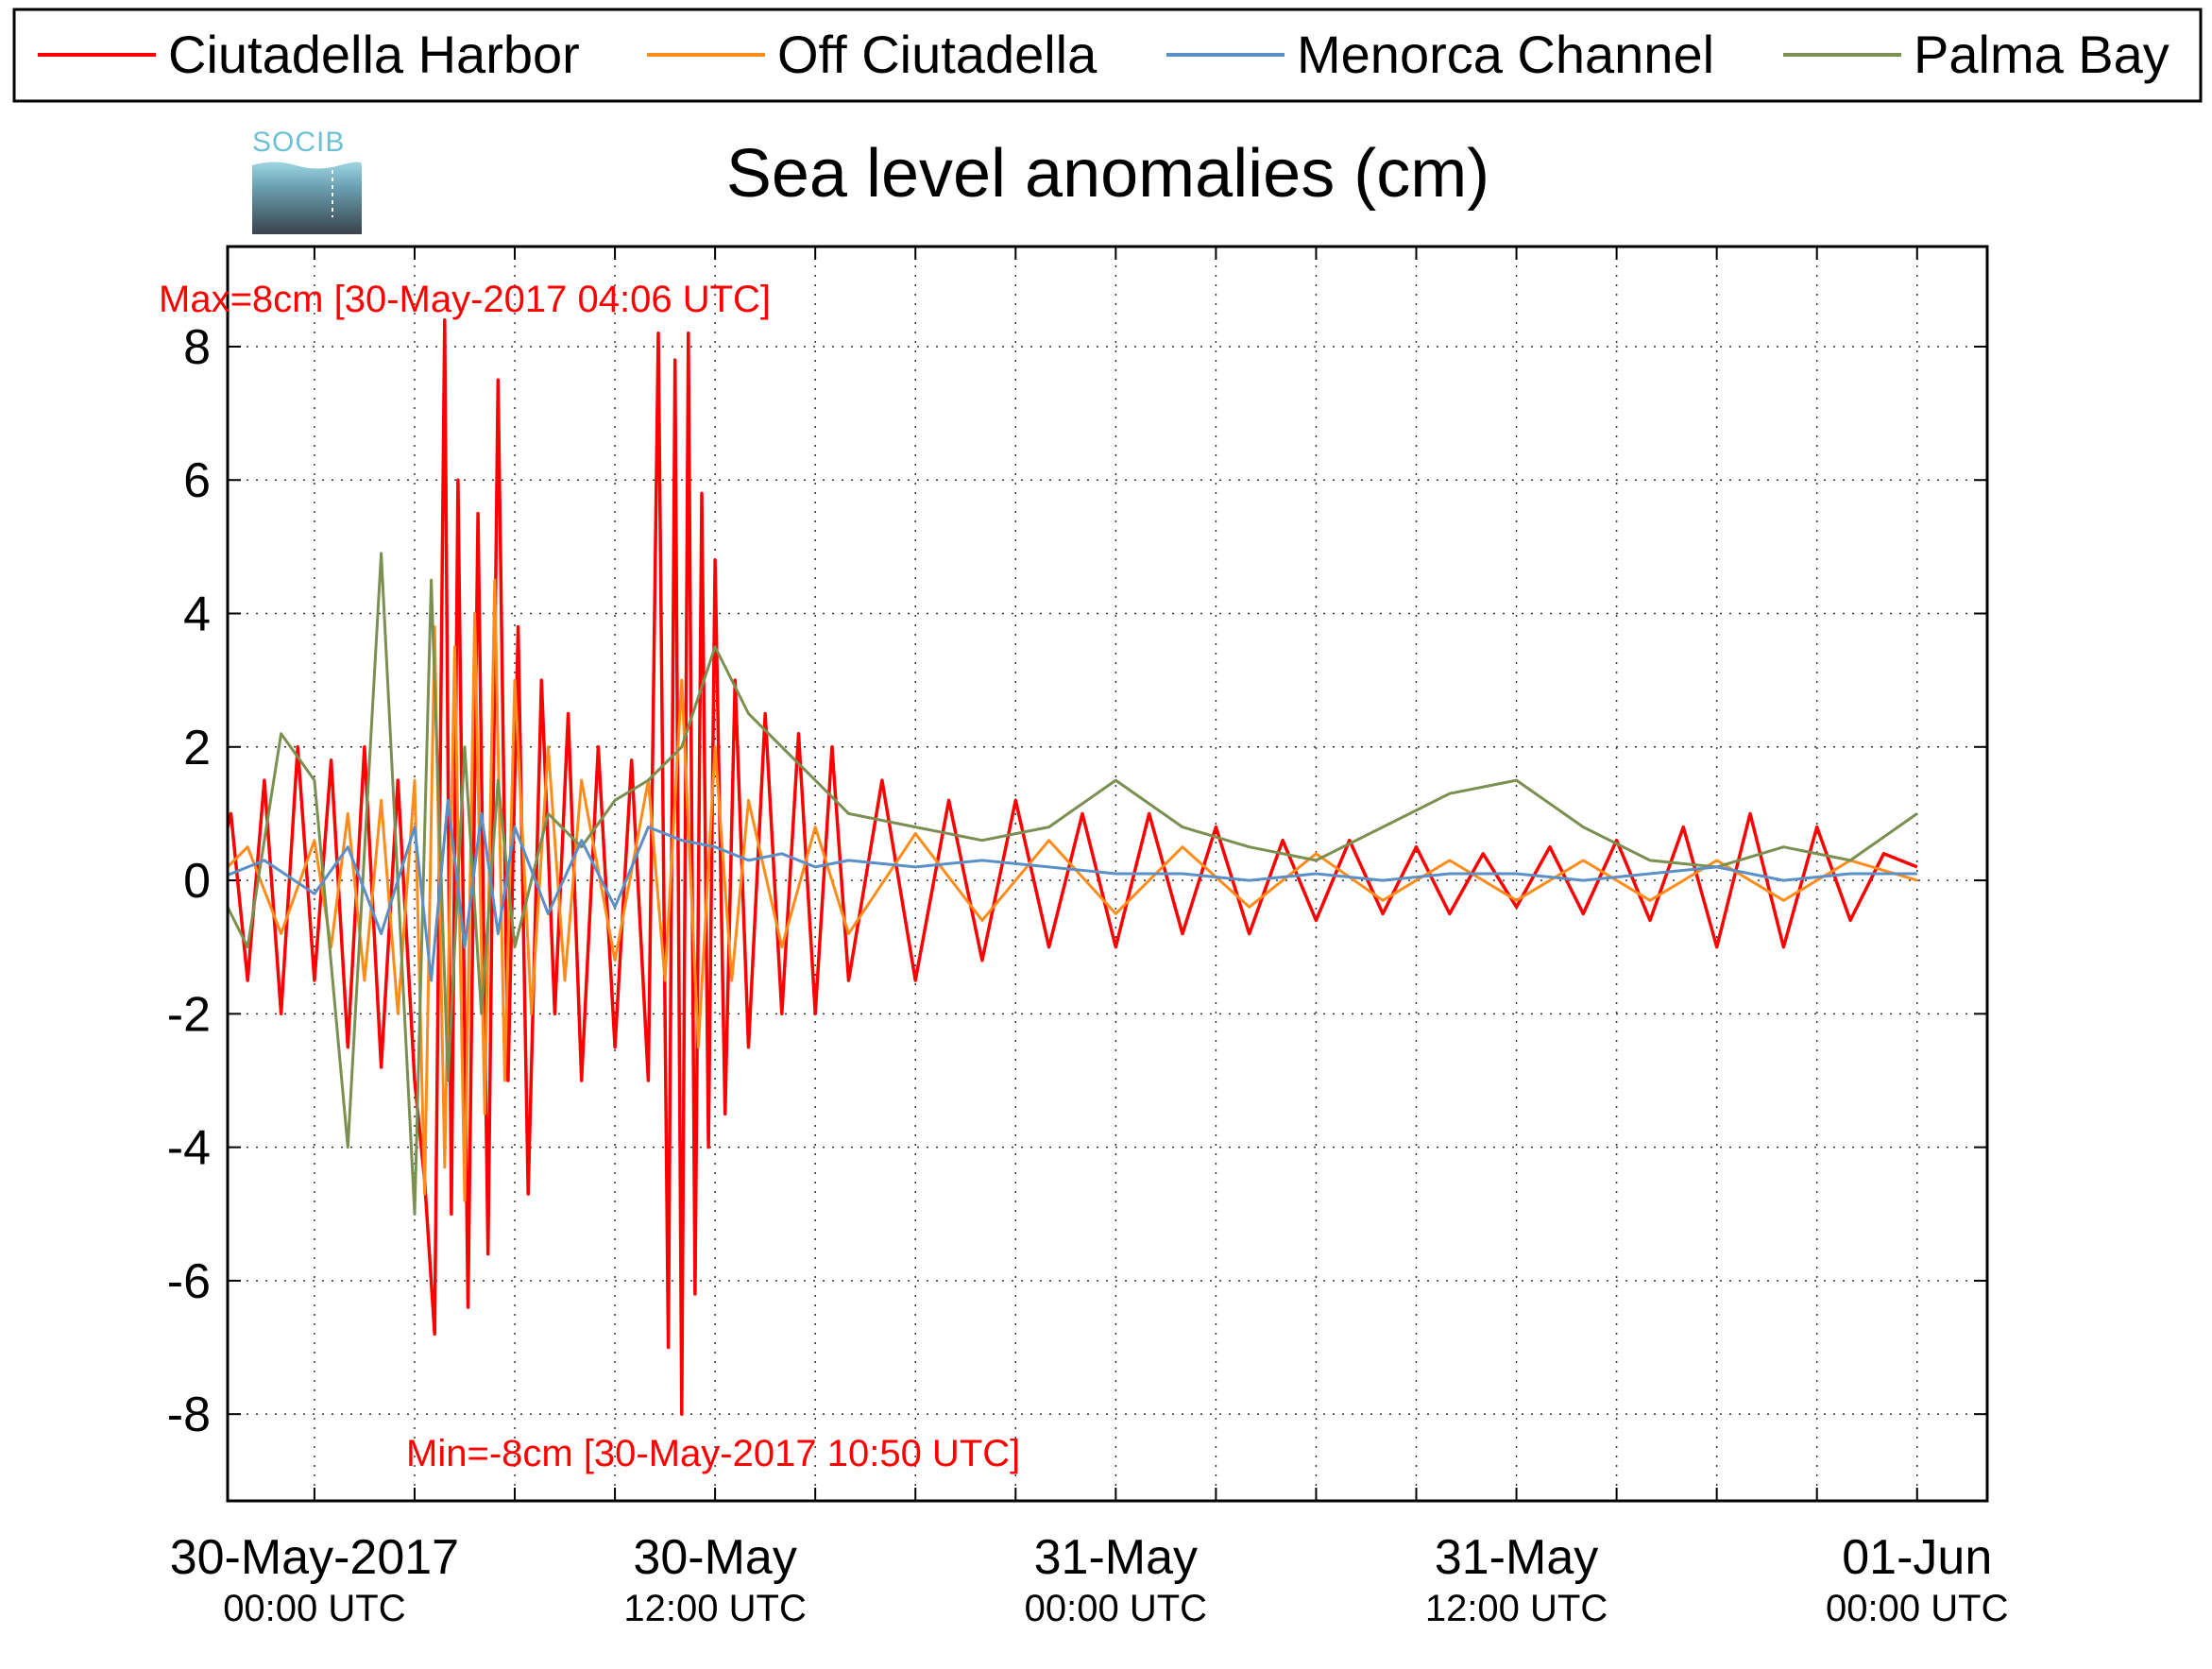 Image resolution: width=2212 pixels, height=1669 pixels. I want to click on legend-label-off-ciutadella: Off Ciutadella, so click(937, 55).